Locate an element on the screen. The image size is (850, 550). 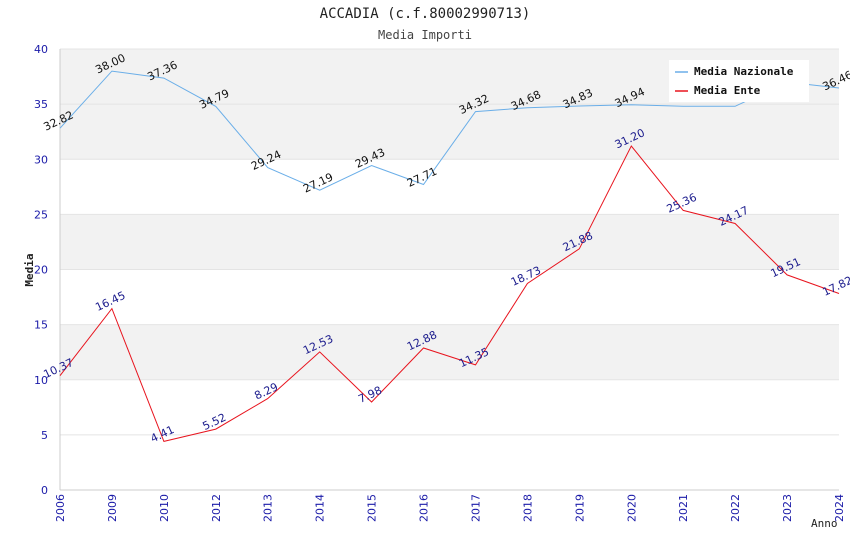
y-tick-labels: 0 5 10 15 20 25 30 35 40 is located at coordinates (41, 270).